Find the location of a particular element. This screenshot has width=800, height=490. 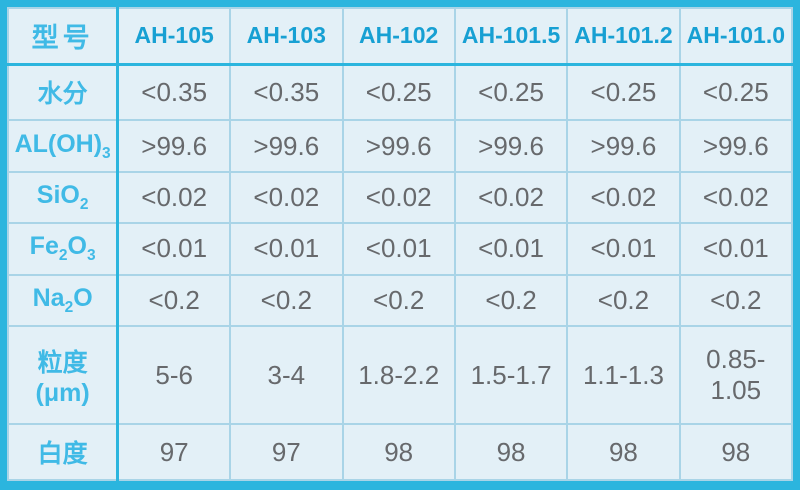

row-label-text: 水分 is located at coordinates (62, 94).